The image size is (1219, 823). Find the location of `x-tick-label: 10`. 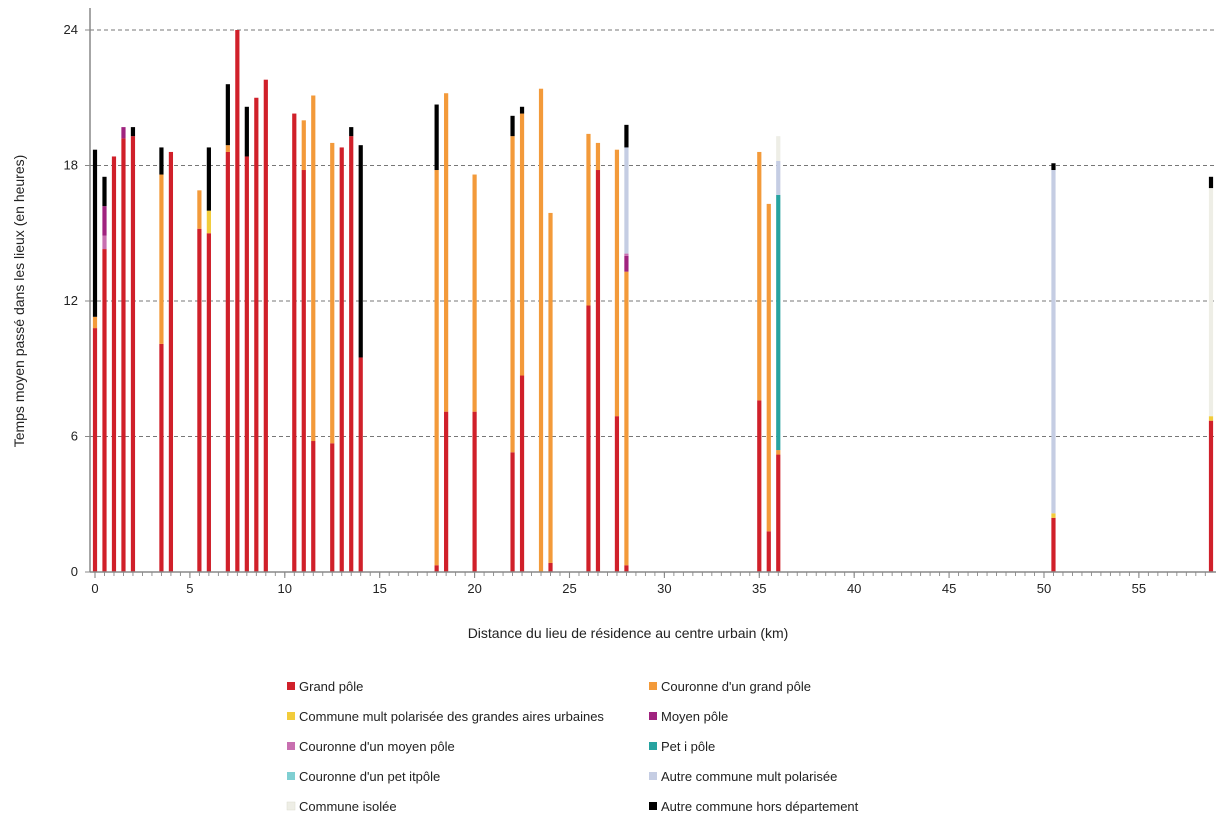

x-tick-label: 10 is located at coordinates (285, 588).